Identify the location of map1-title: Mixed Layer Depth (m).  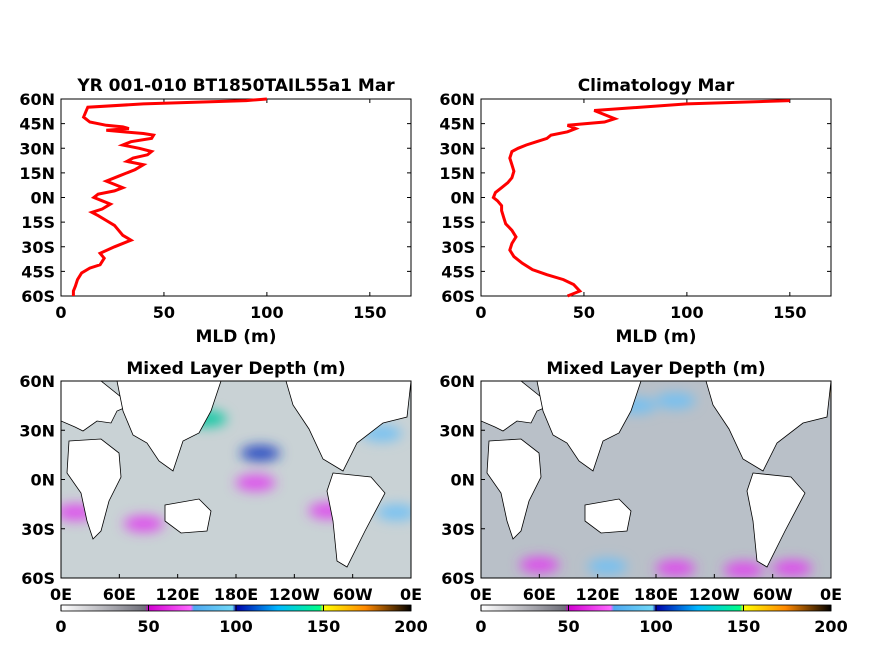
(235, 369).